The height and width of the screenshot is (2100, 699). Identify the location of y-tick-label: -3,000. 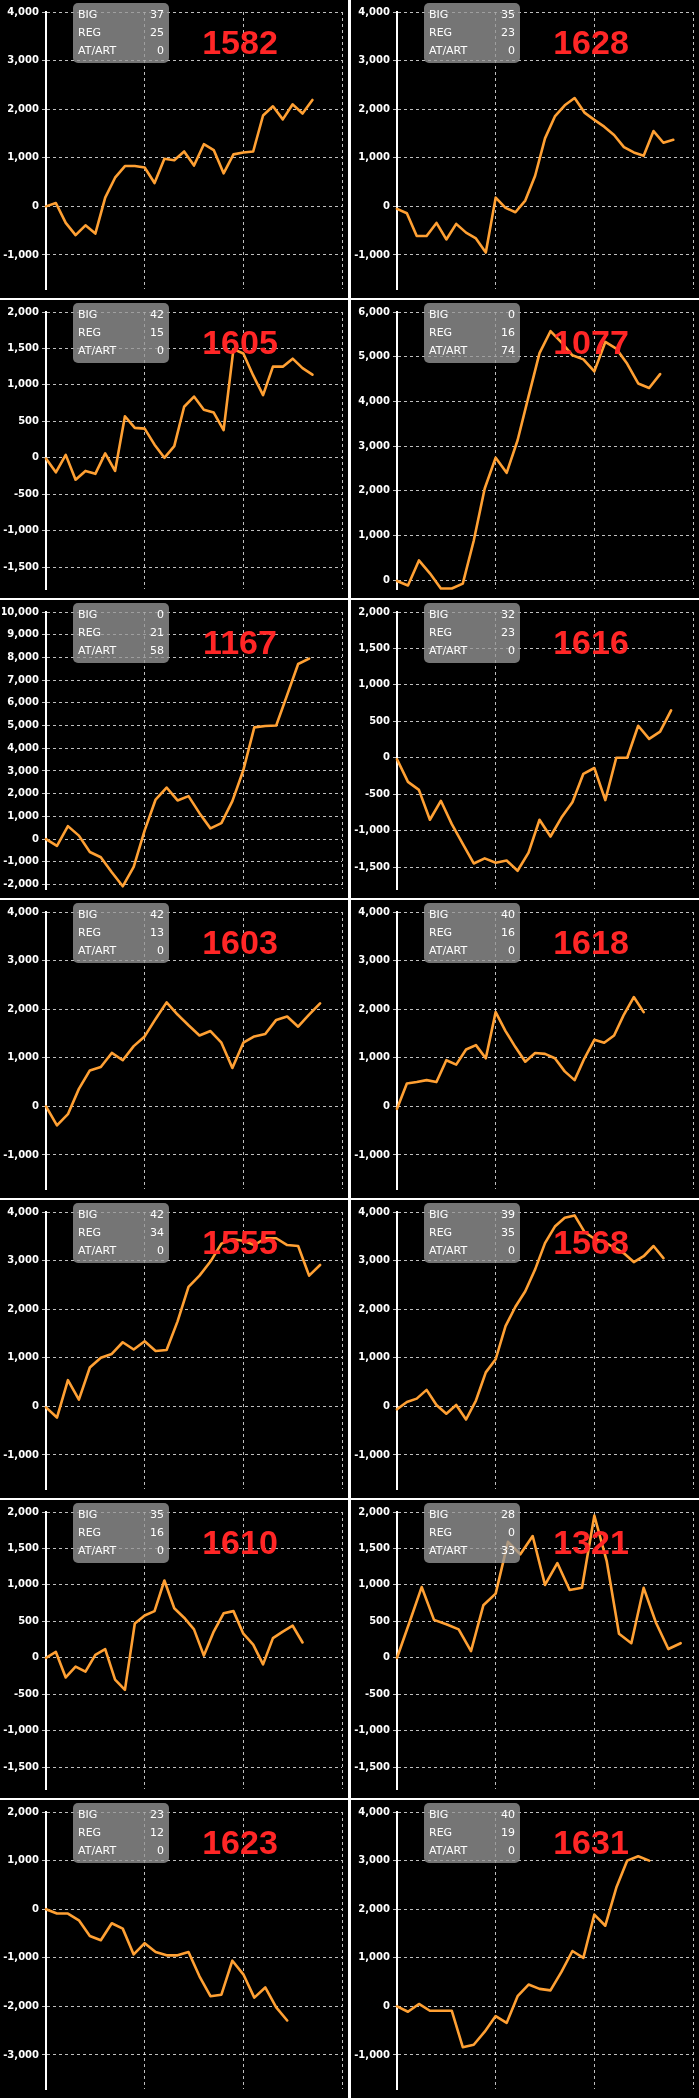
(21, 2054).